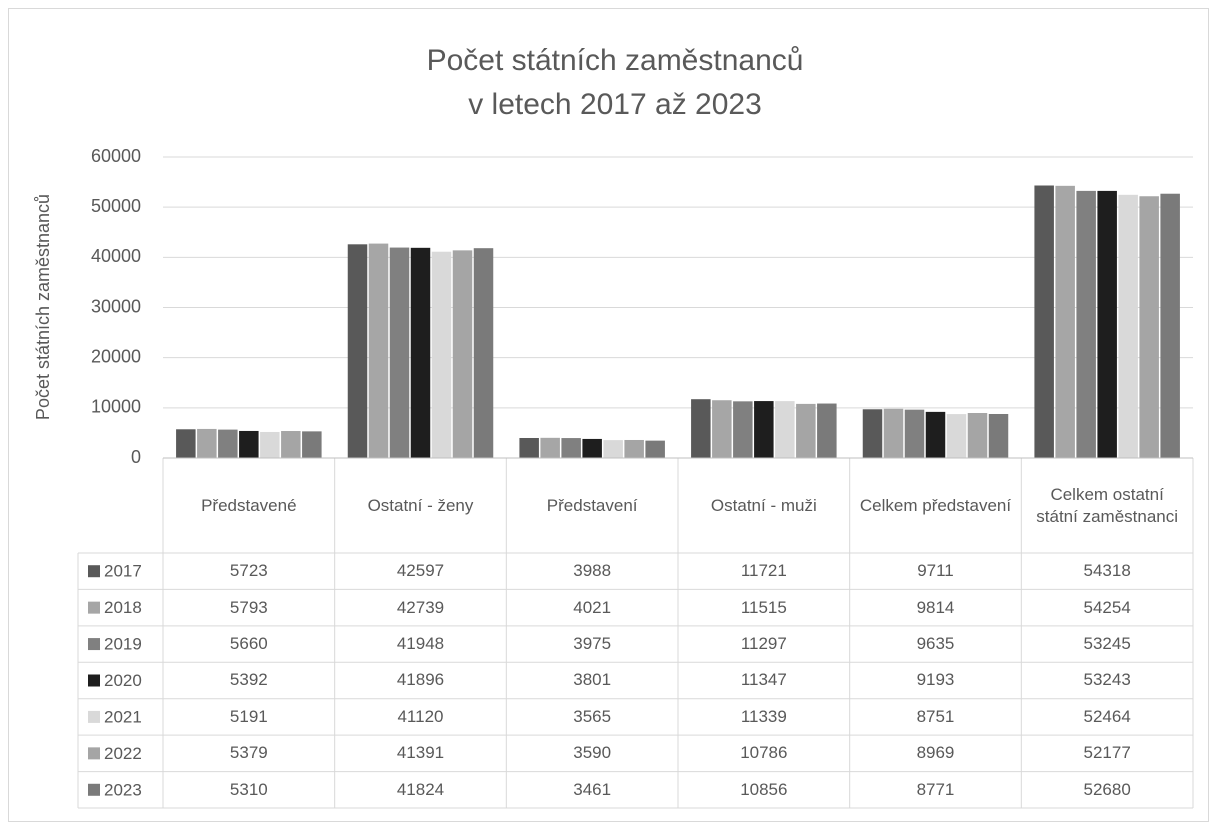  I want to click on table-value: 3801, so click(592, 680).